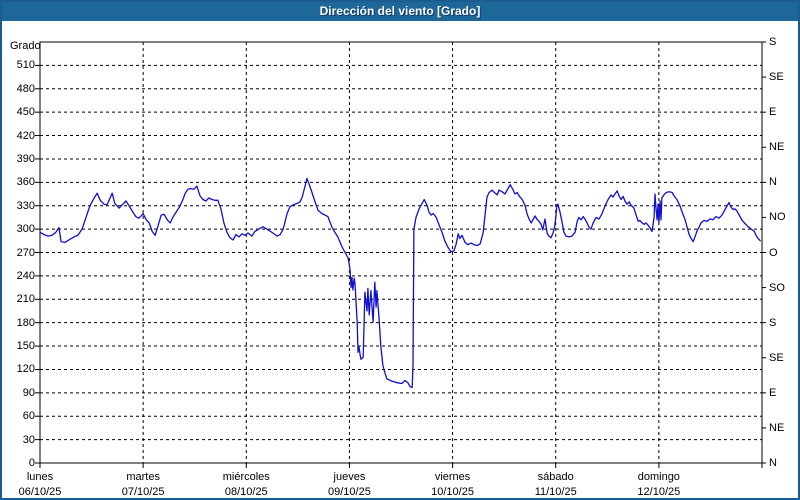  I want to click on x-axis-day-label: lunes, so click(40, 477).